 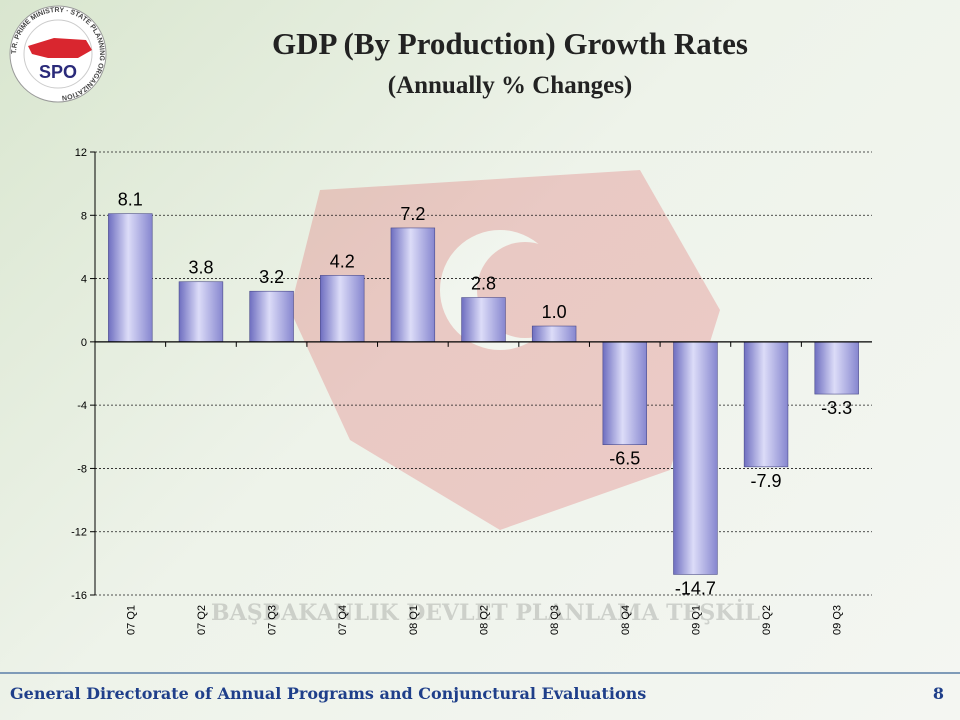 I want to click on bar-07-q3, so click(x=271, y=316).